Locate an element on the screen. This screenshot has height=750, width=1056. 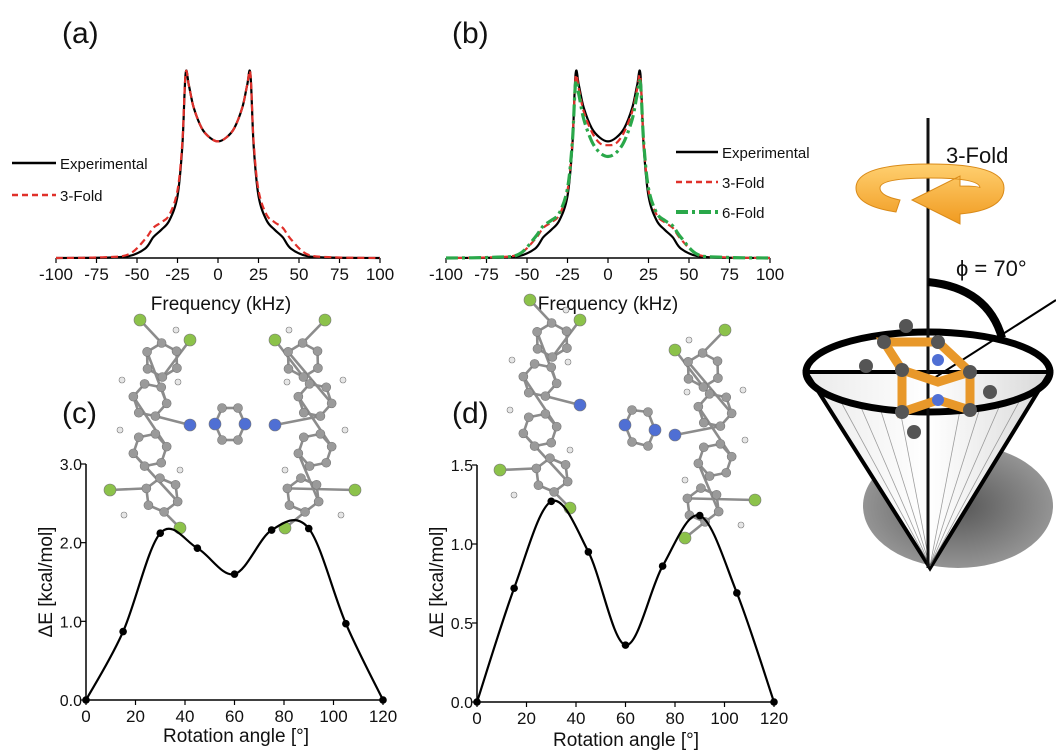
legend-label-experimental: Experimental is located at coordinates (104, 164).